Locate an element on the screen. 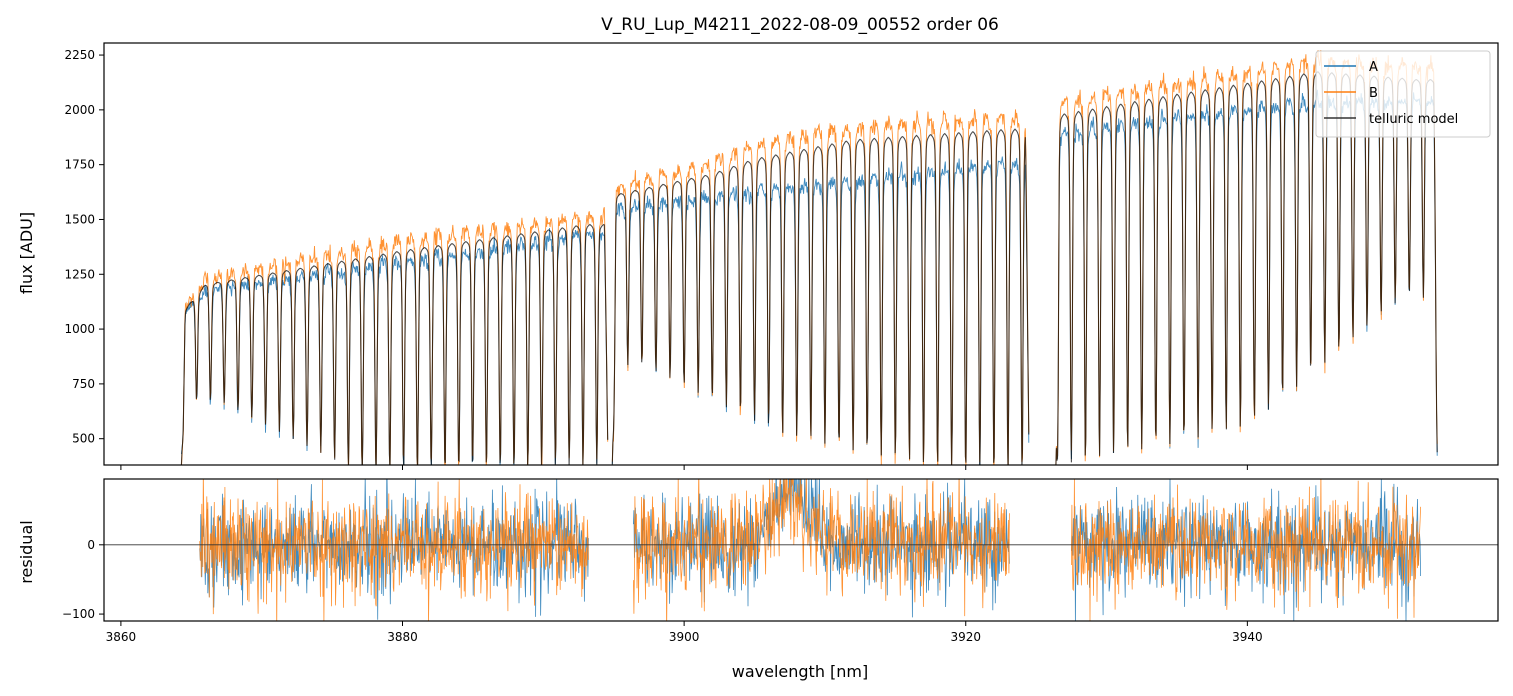 The image size is (1513, 696). flux-y-tick-label: 2250 is located at coordinates (79, 55).